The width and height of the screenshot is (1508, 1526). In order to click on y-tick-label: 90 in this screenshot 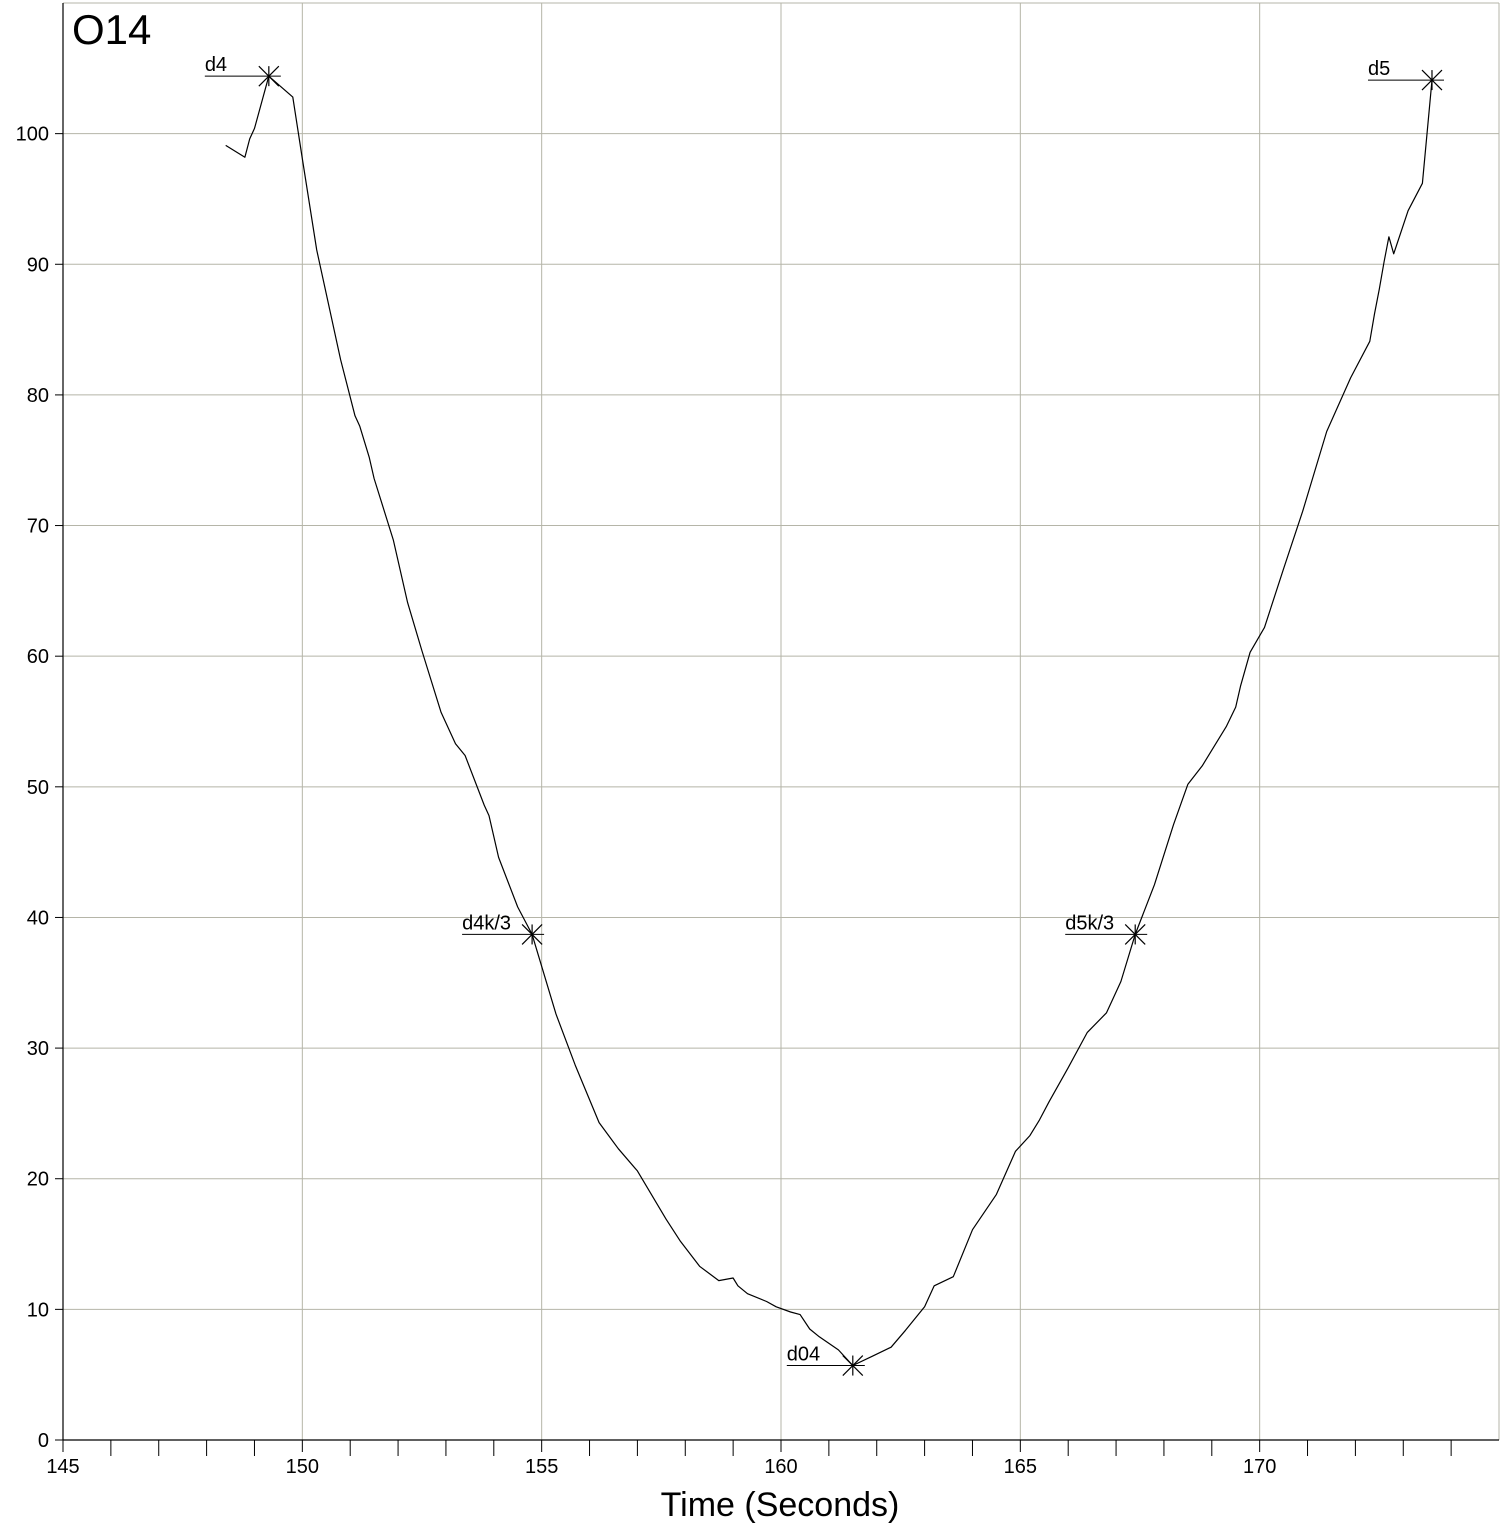, I will do `click(38, 265)`.